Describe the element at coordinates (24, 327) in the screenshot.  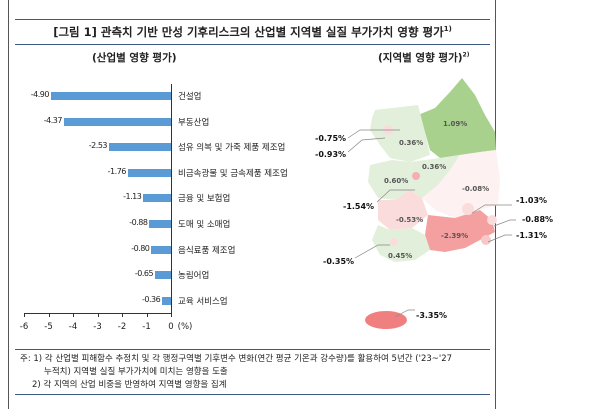
I see `x-tick-label: -6` at that location.